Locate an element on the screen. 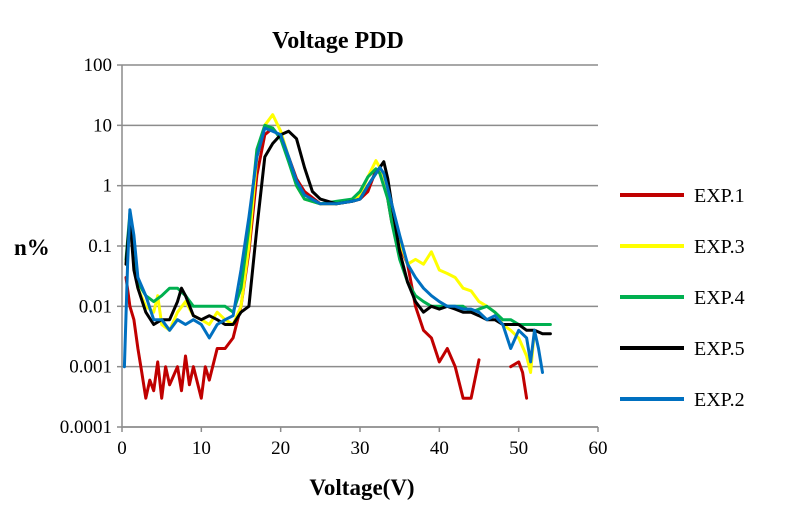  y-tick-label: 10 is located at coordinates (102, 125).